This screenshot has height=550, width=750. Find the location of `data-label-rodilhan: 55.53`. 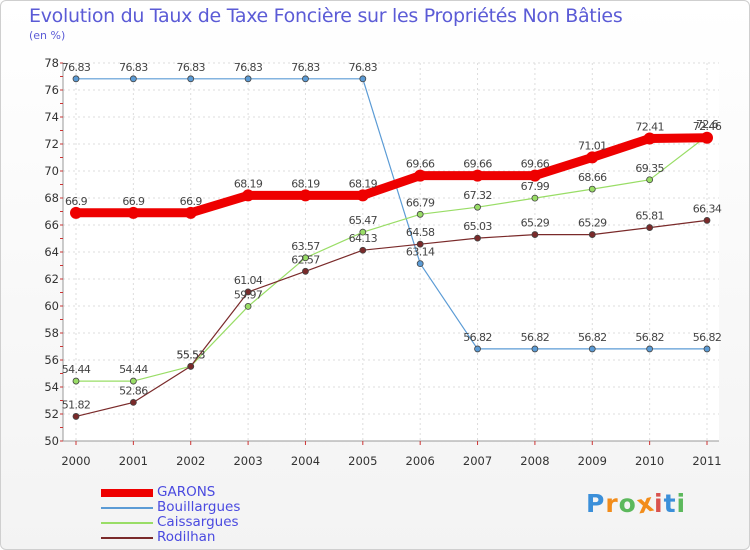

data-label-rodilhan: 55.53 is located at coordinates (190, 354).